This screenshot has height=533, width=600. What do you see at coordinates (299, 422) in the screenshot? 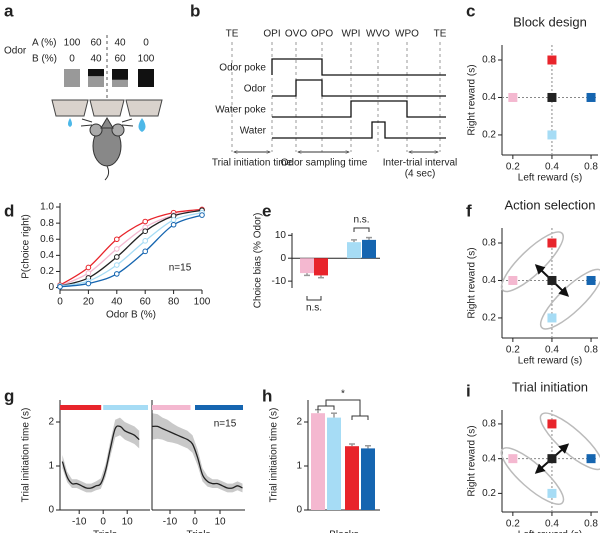
I see `y-tick-label: 2` at bounding box center [299, 422].